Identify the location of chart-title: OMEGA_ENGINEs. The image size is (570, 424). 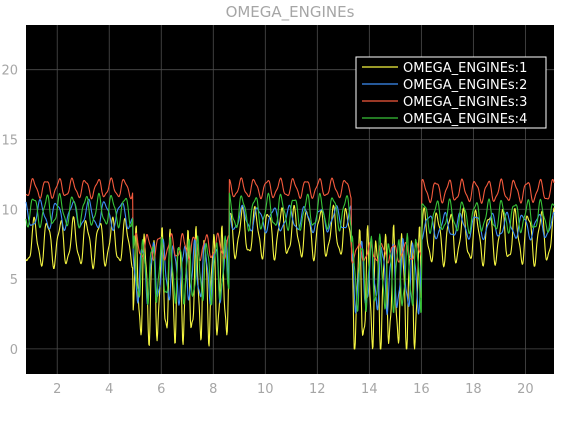
(290, 12).